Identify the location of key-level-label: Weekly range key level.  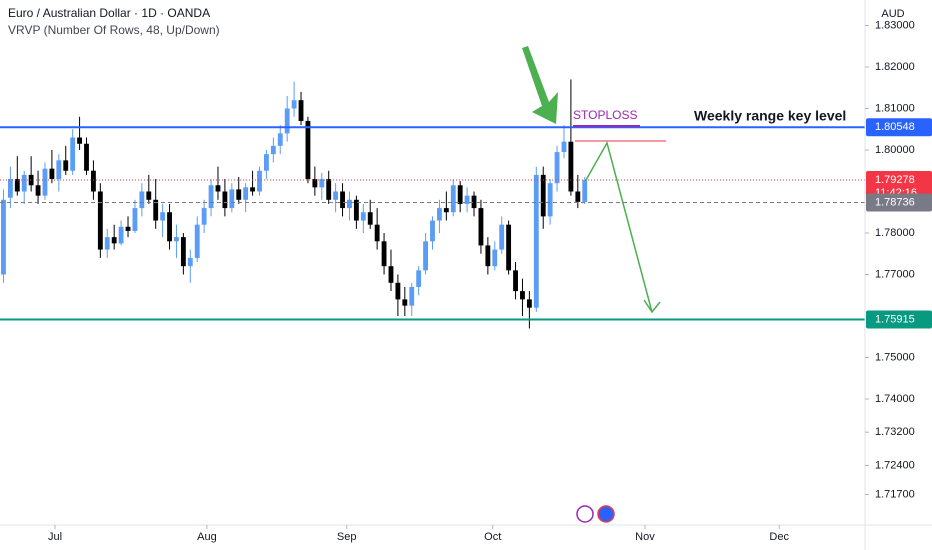
(770, 116).